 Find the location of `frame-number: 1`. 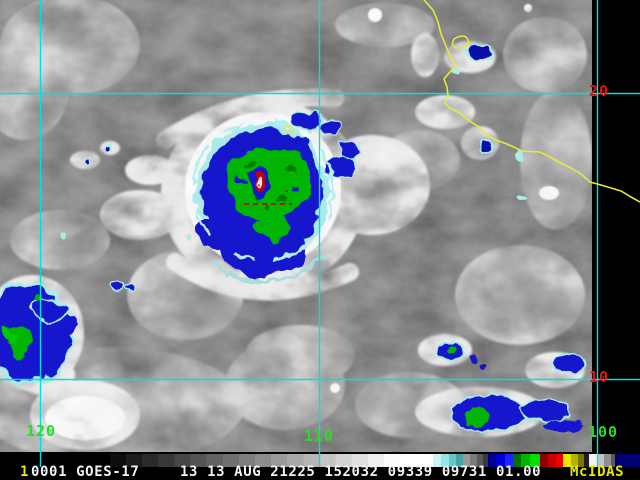

frame-number: 1 is located at coordinates (25, 472).